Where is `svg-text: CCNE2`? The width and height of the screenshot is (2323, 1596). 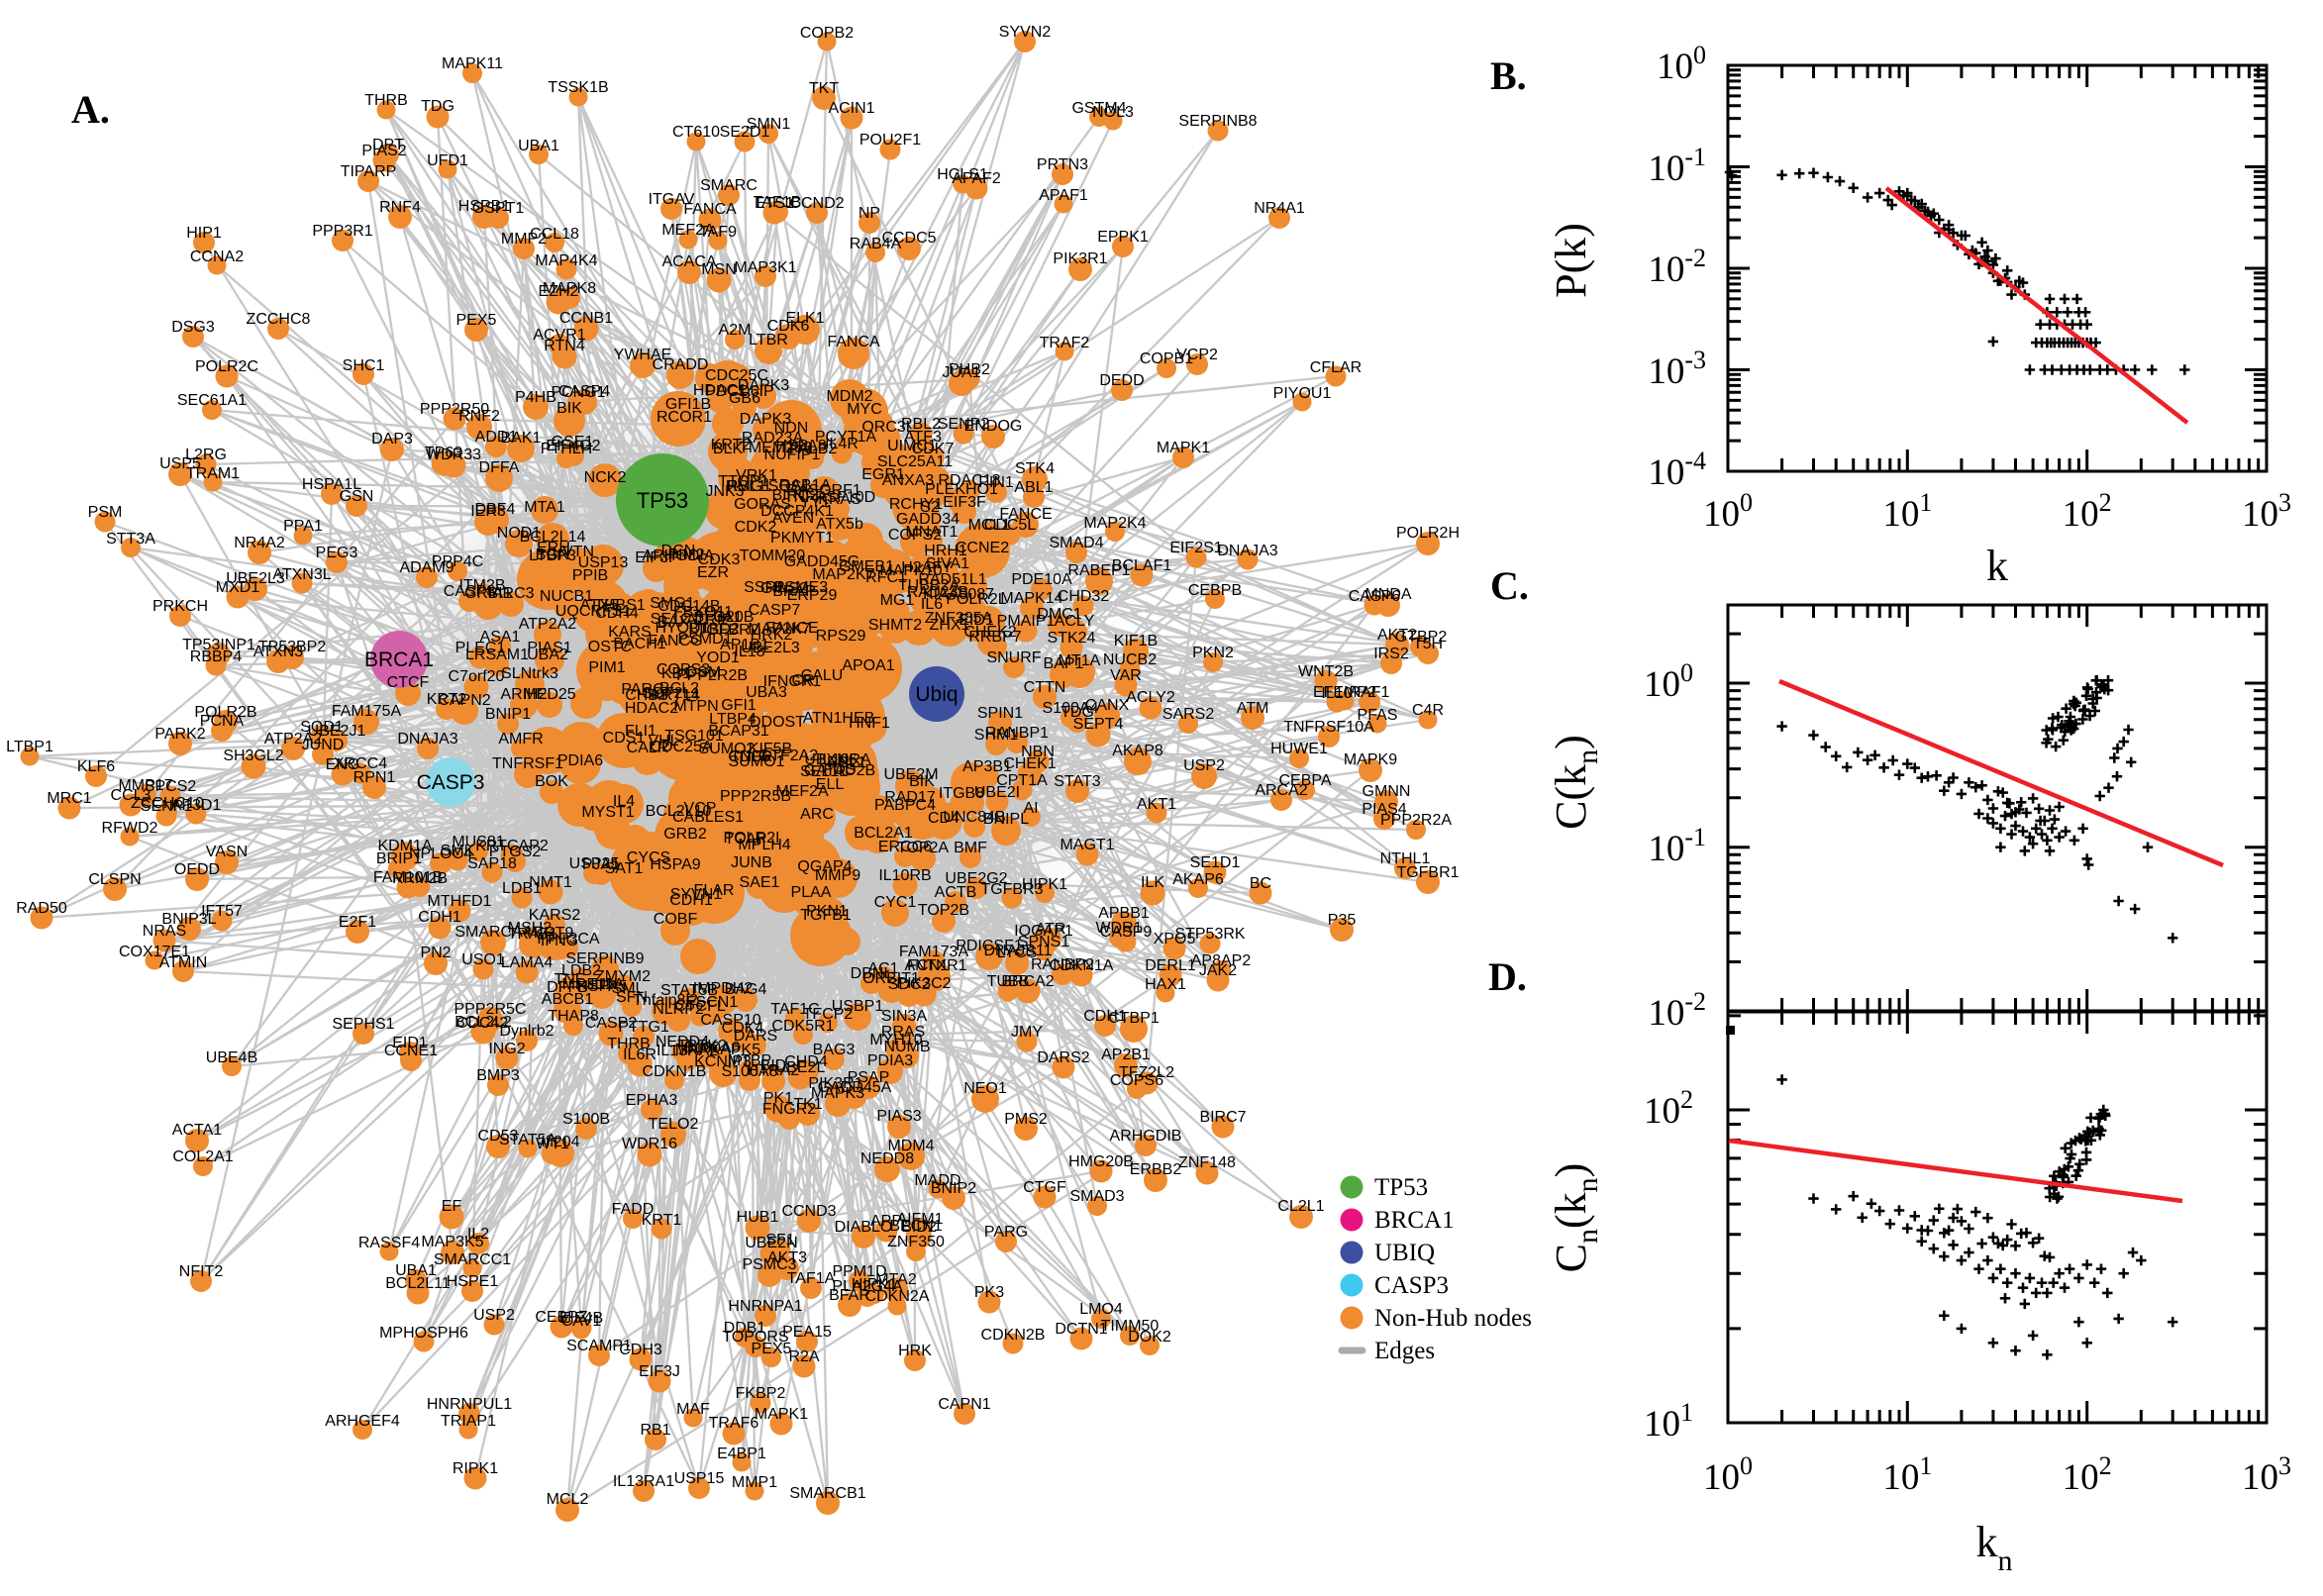 svg-text: CCNE2 is located at coordinates (983, 548).